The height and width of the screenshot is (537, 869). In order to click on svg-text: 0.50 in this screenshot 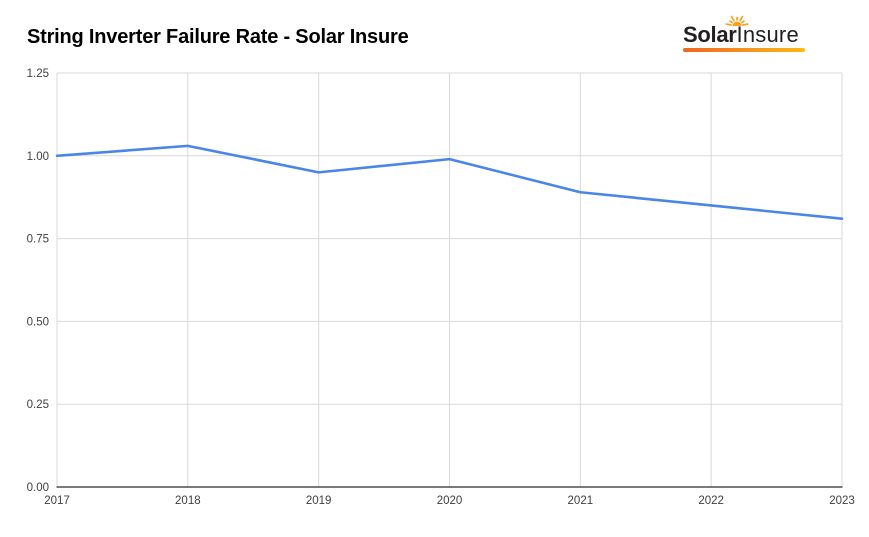, I will do `click(38, 322)`.